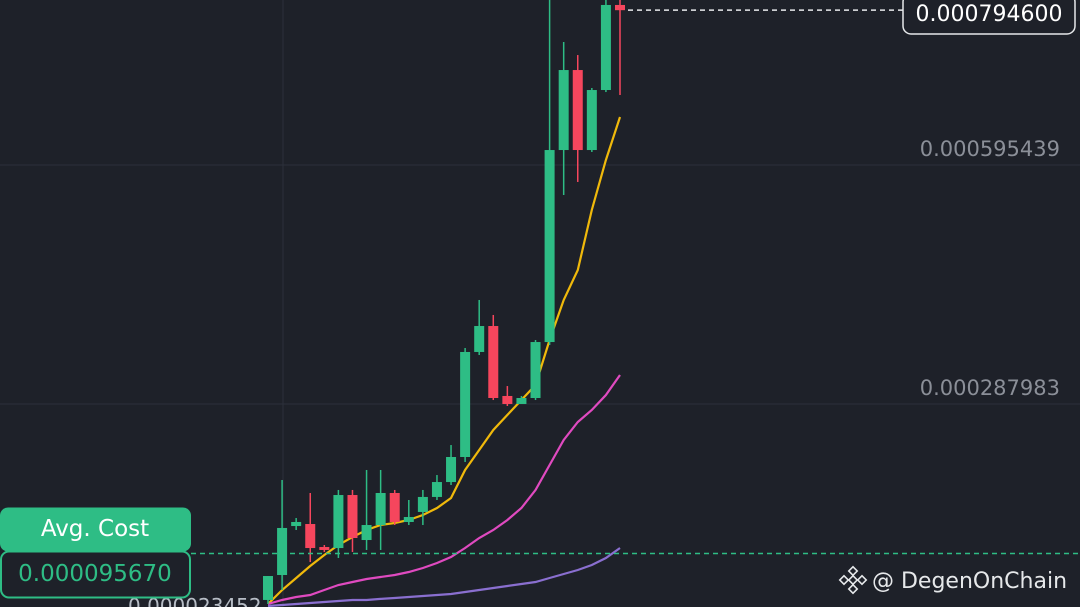  I want to click on avg-cost-title: Avg. Cost, so click(95, 529).